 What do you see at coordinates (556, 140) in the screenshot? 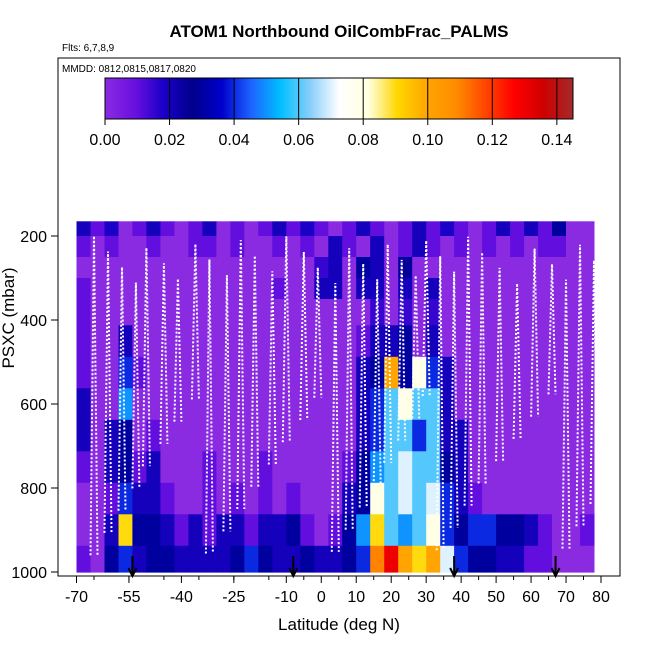
I see `colorbar-tick-label: 0.14` at bounding box center [556, 140].